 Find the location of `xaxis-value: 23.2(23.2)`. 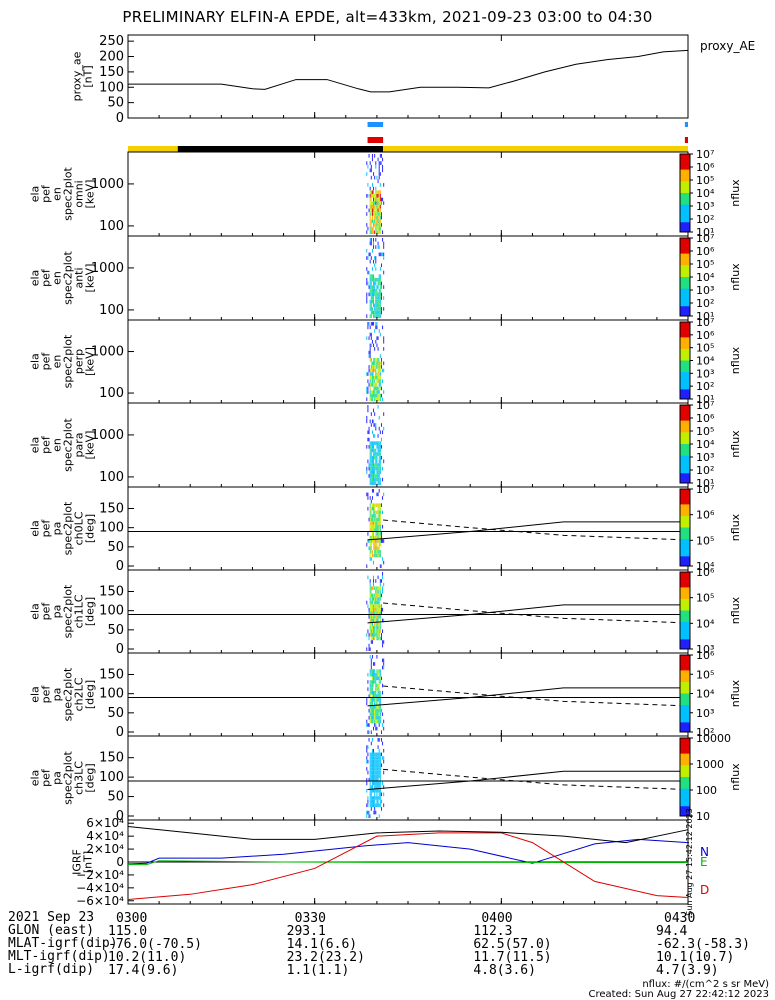

xaxis-value: 23.2(23.2) is located at coordinates (326, 957).